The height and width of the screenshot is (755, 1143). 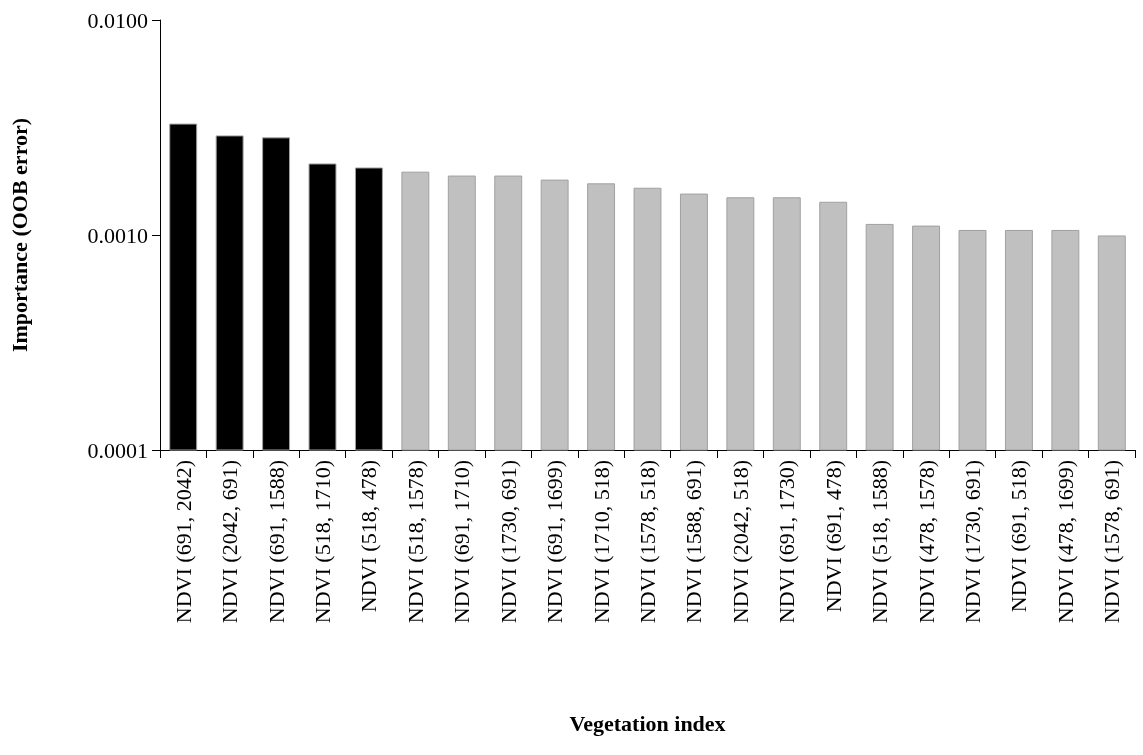 What do you see at coordinates (117, 450) in the screenshot?
I see `y-tick-label: 0.0001` at bounding box center [117, 450].